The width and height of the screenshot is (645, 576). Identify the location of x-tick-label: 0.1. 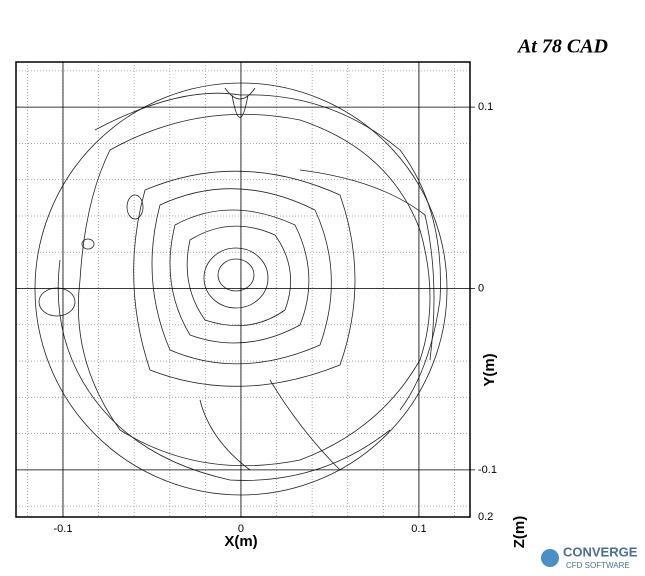
(418, 529).